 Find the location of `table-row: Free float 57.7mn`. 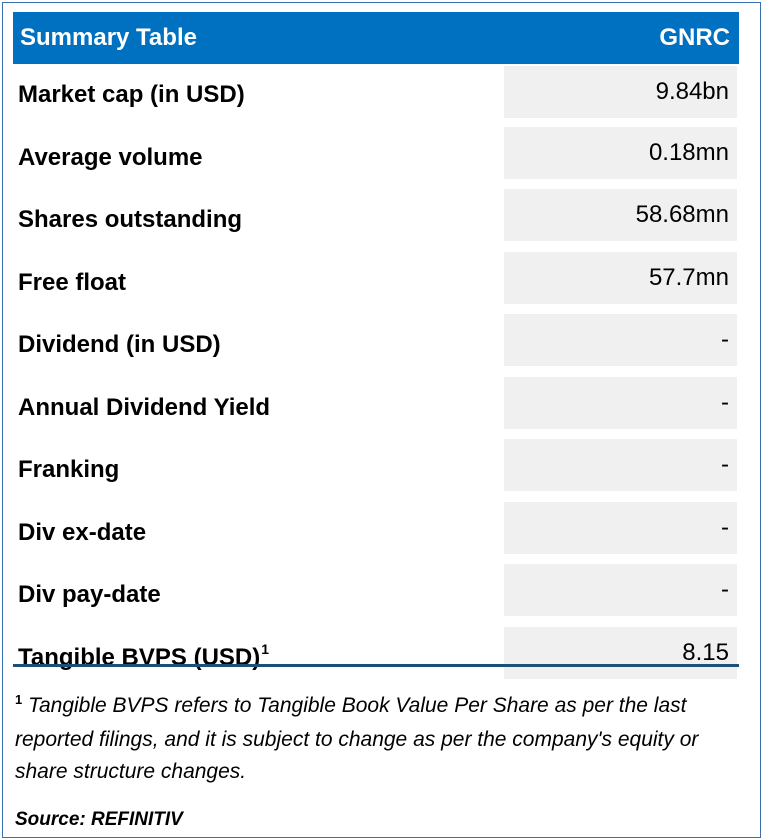

table-row: Free float 57.7mn is located at coordinates (376, 283).